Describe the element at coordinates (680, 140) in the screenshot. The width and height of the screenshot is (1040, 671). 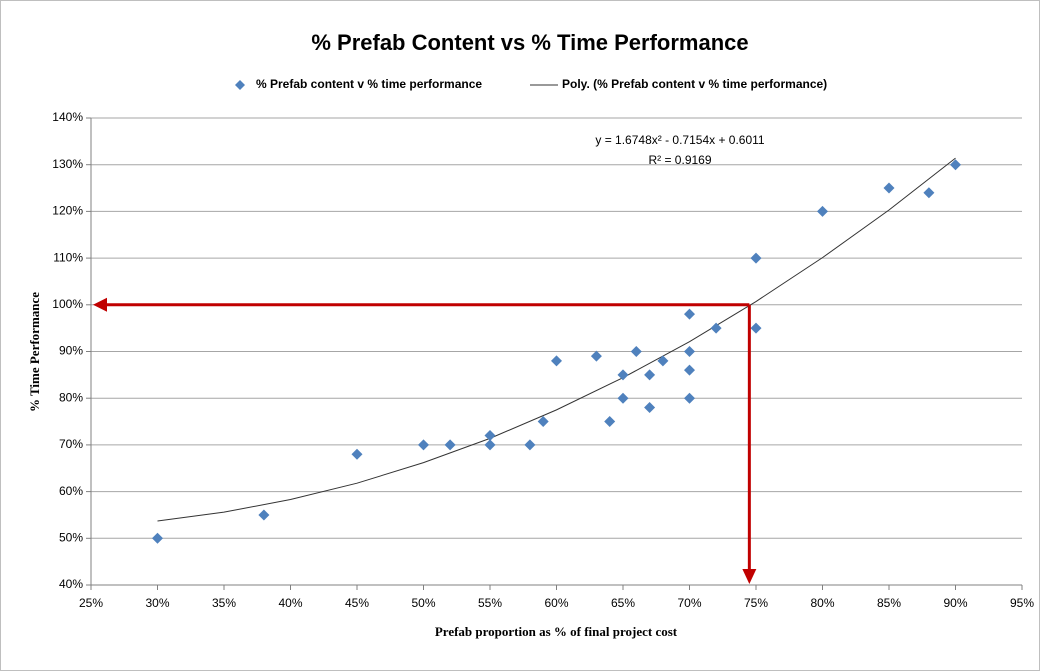
I see `trend-equation: y = 1.6748x² - 0.7154x + 0.6011` at that location.